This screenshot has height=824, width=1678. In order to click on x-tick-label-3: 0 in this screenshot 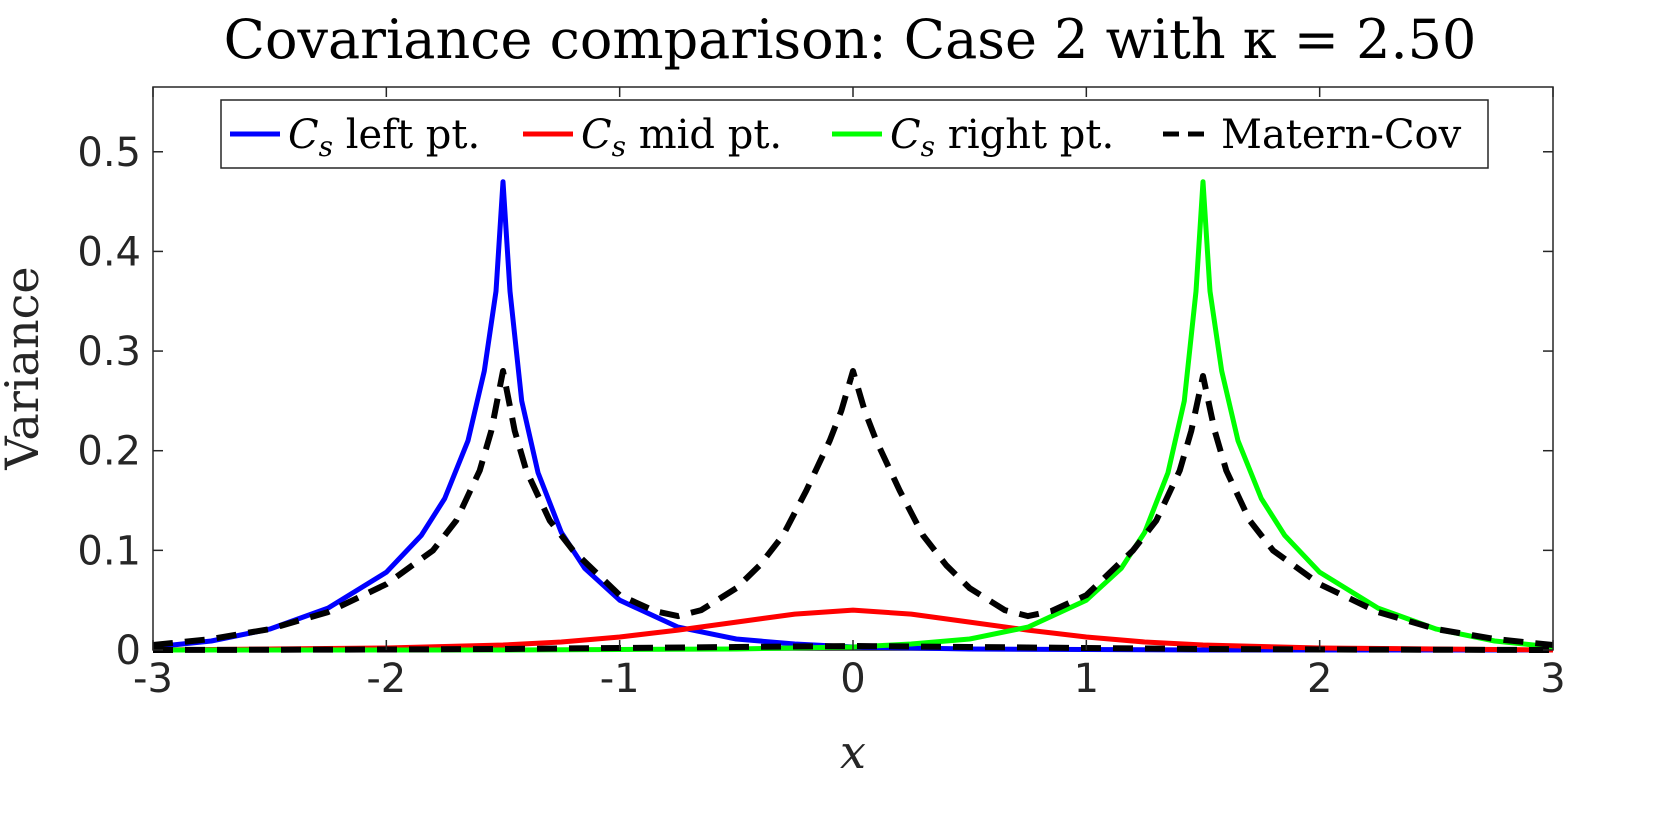, I will do `click(852, 679)`.